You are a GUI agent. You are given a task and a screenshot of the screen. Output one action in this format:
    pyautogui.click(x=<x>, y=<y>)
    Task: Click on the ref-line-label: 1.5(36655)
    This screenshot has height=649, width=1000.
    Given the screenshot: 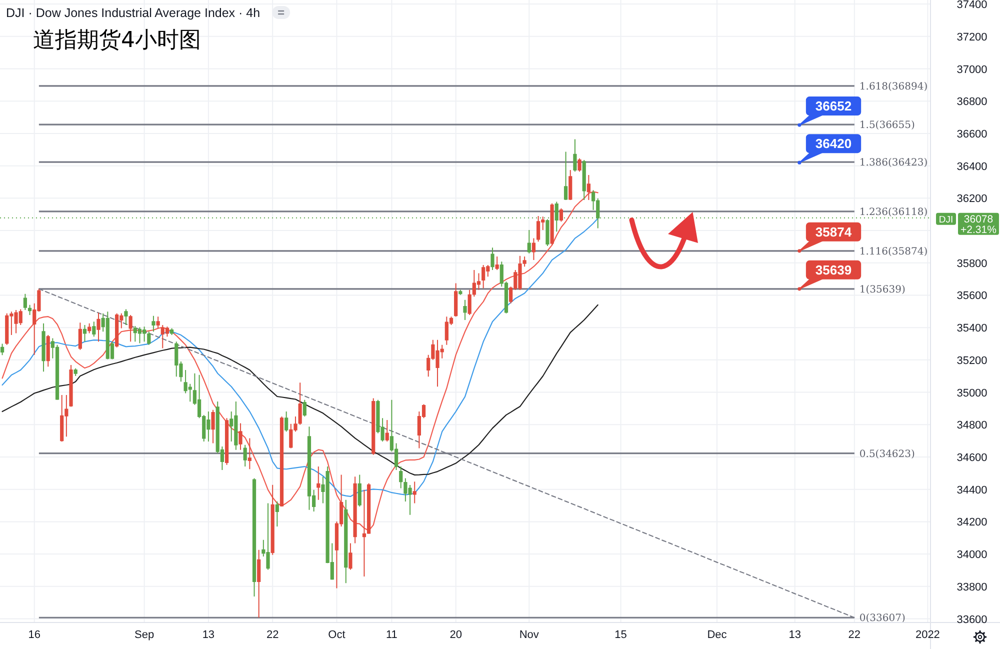 What is the action you would take?
    pyautogui.click(x=887, y=126)
    